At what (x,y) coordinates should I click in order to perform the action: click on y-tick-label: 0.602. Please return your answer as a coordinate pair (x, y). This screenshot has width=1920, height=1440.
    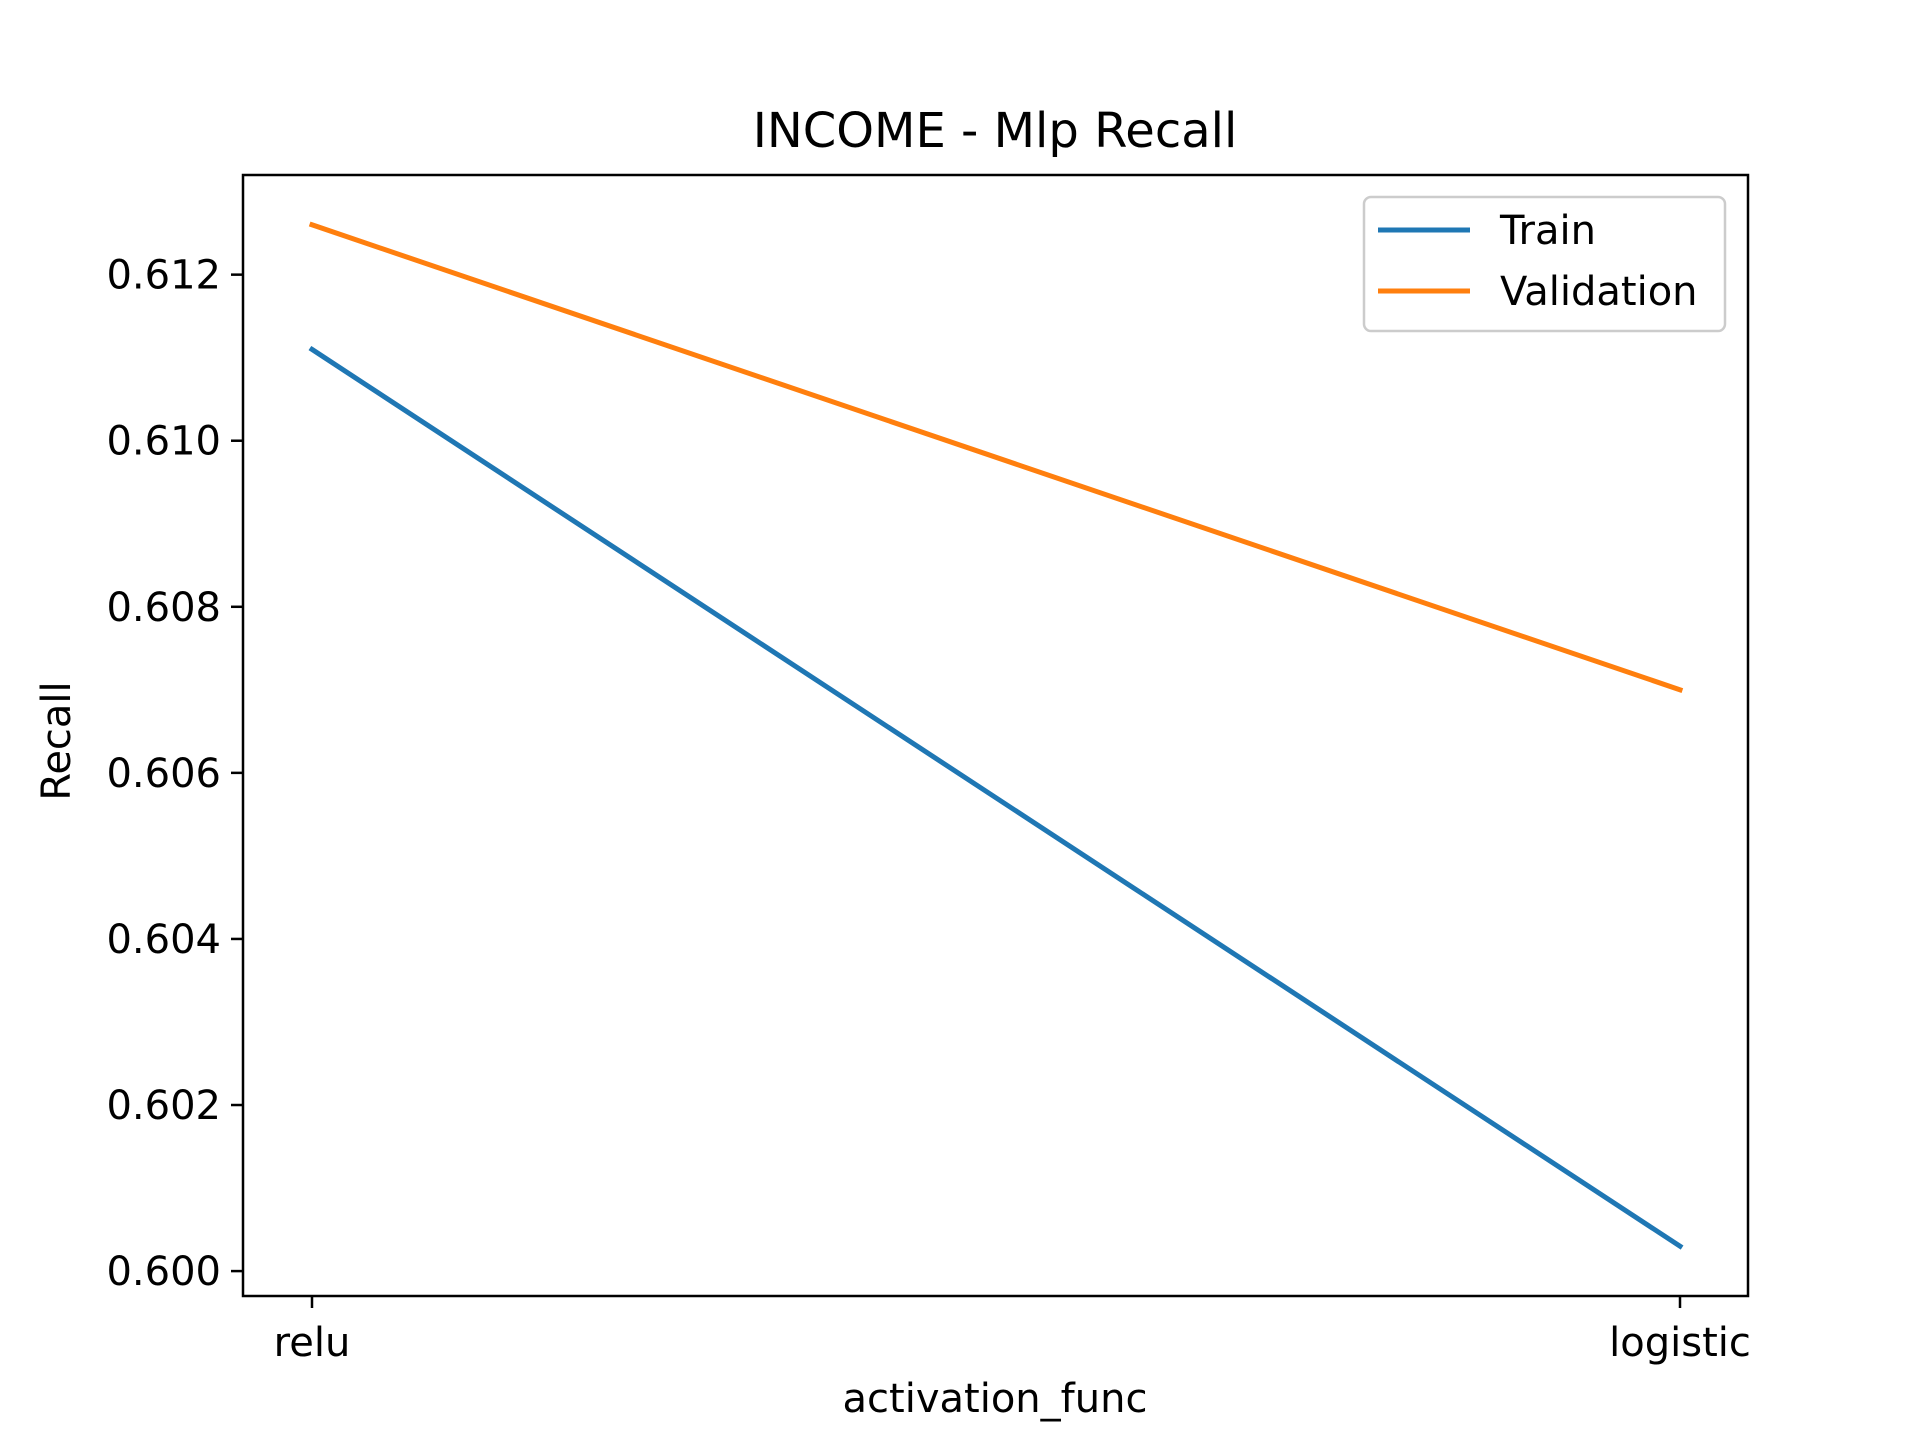
    Looking at the image, I should click on (163, 1106).